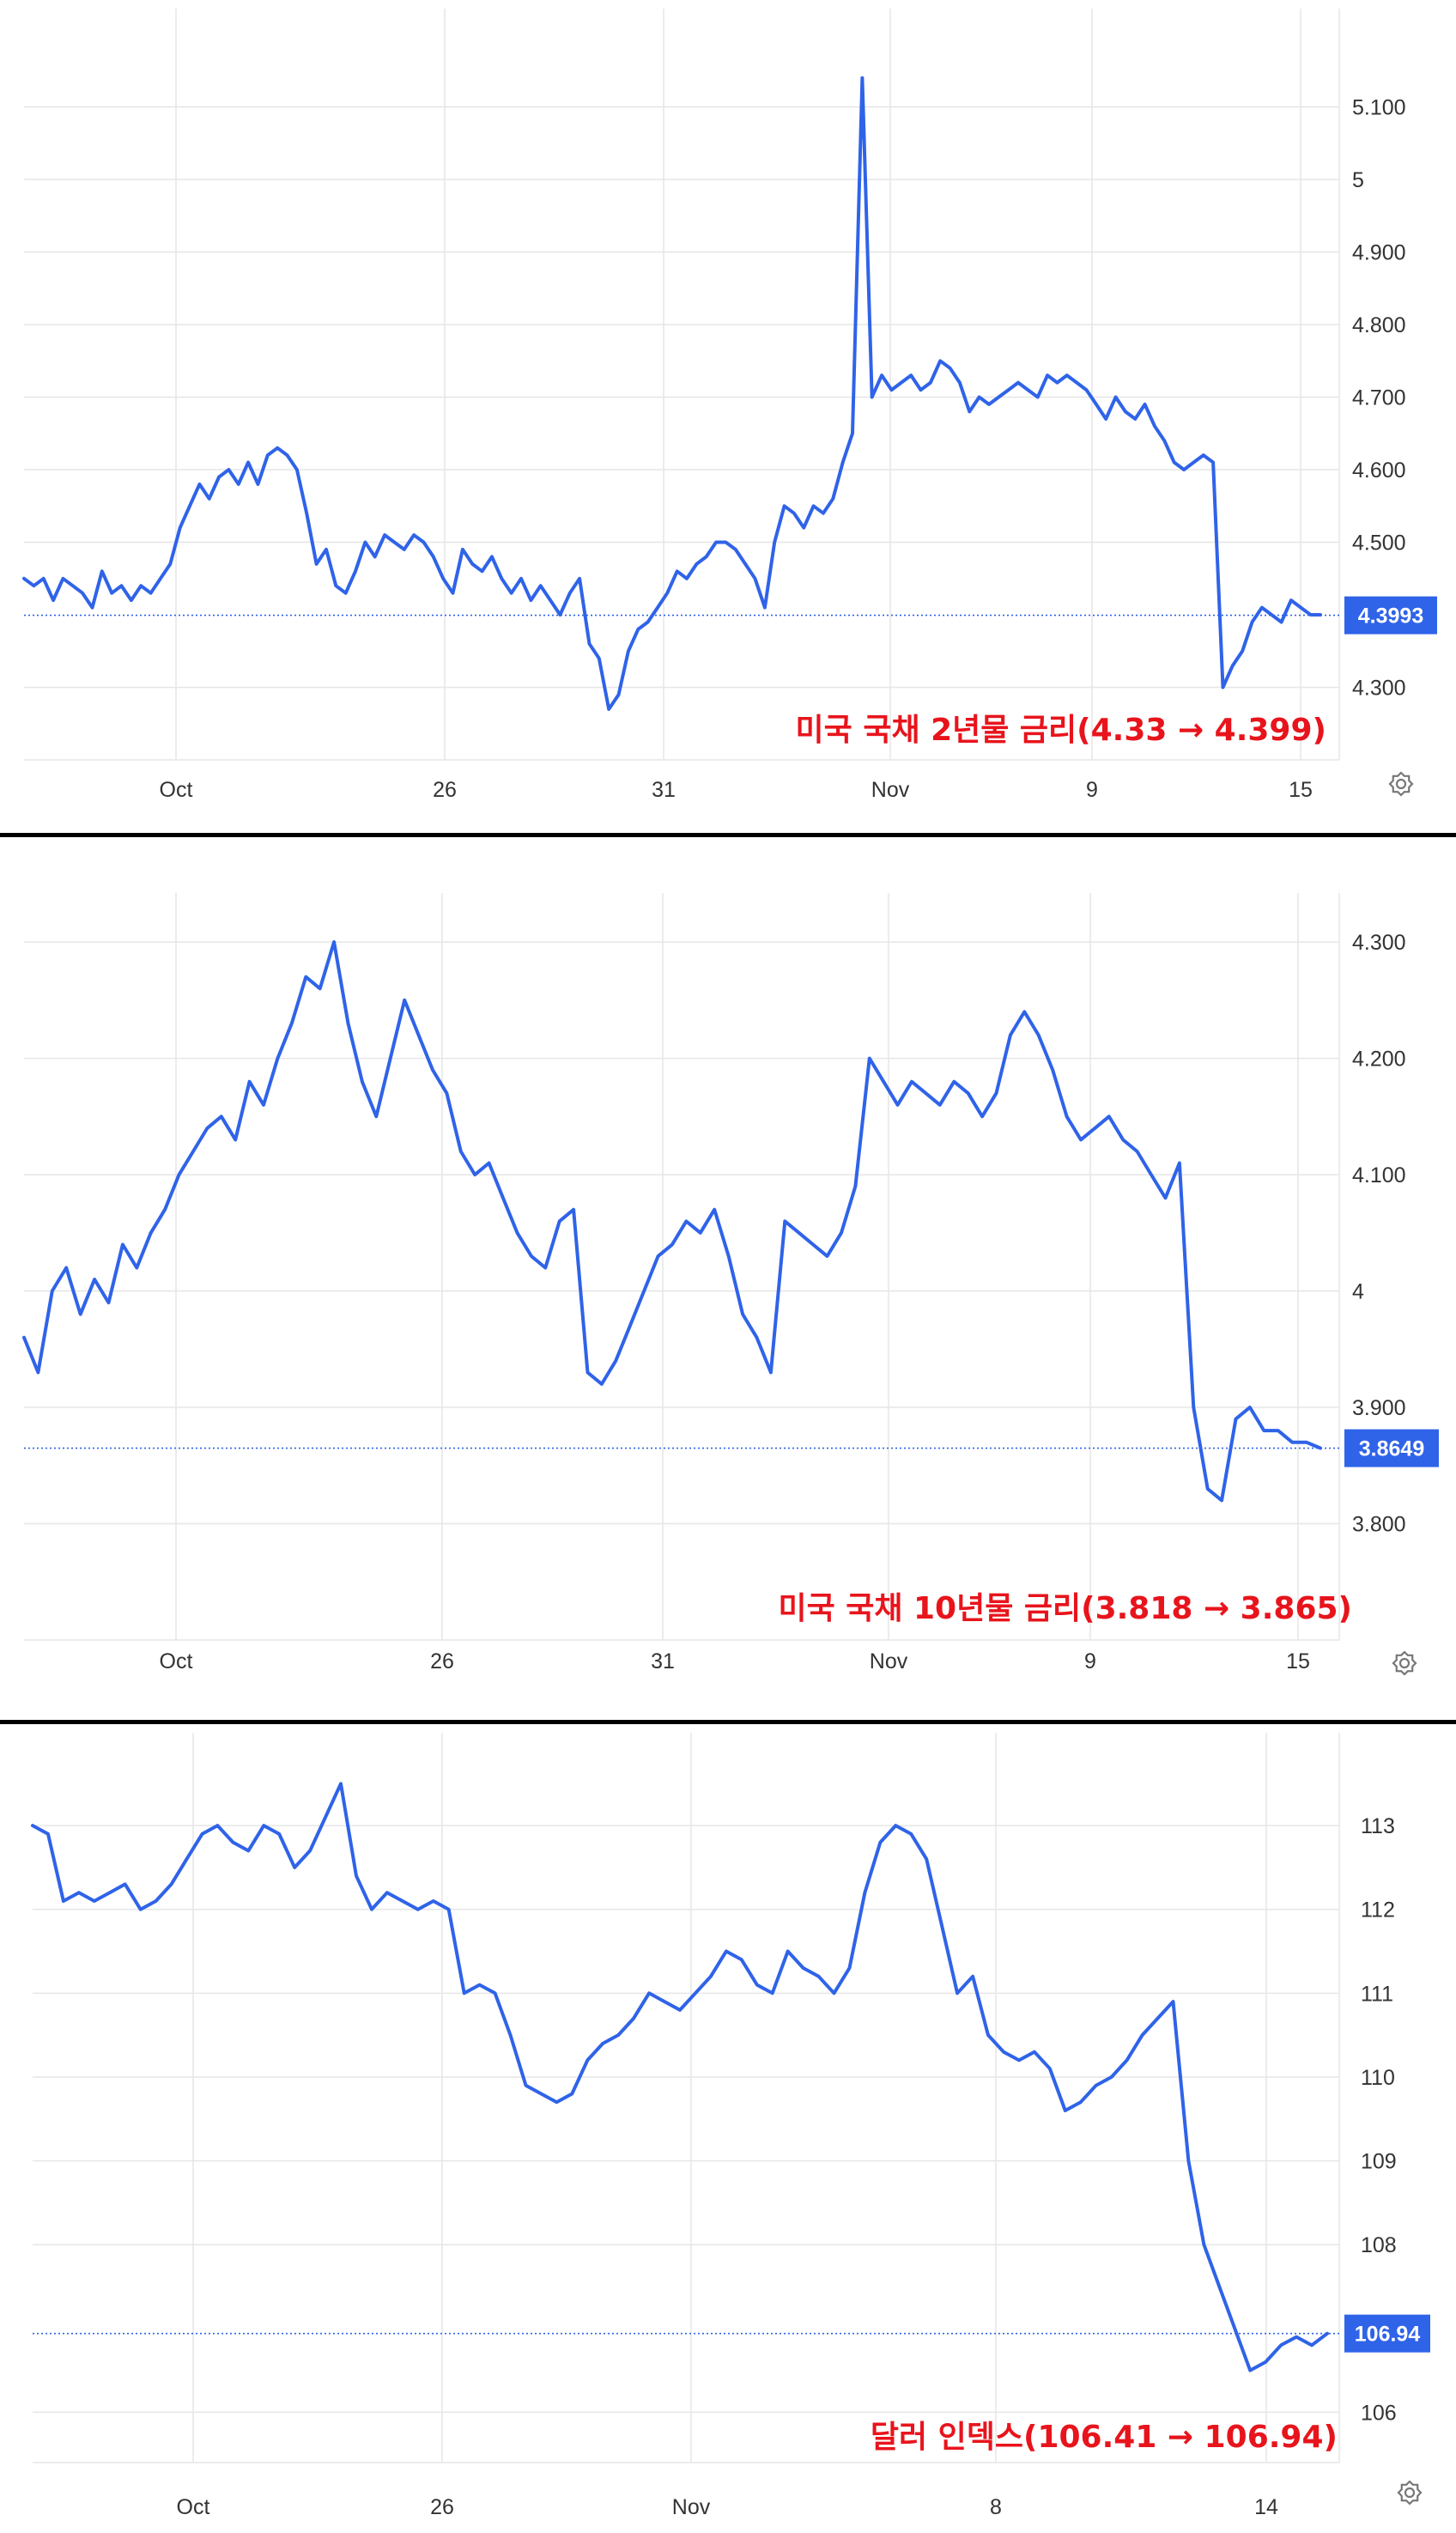  Describe the element at coordinates (1379, 2413) in the screenshot. I see `y-tick-label: 106` at that location.